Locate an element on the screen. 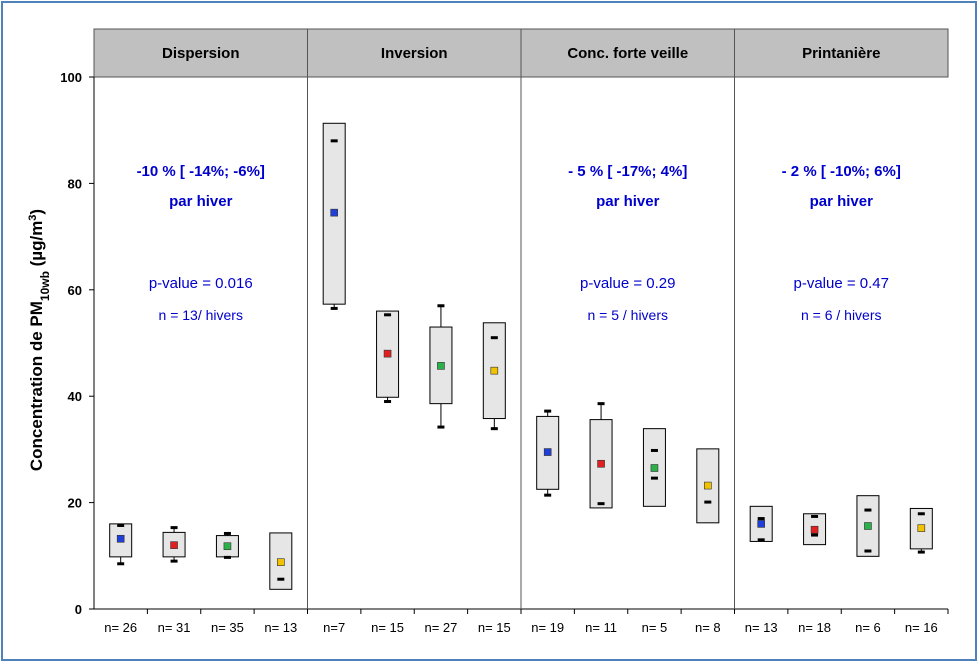 This screenshot has width=978, height=662. trend-estimate: - 2 % [ -10%; 6%] is located at coordinates (841, 171).